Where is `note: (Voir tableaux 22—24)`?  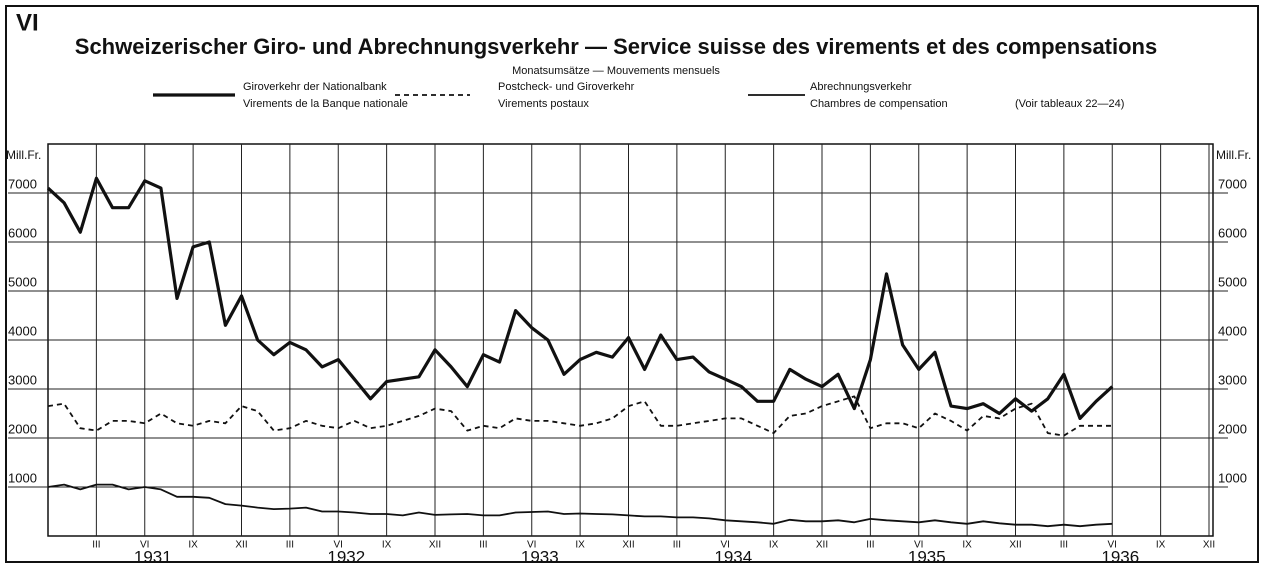 note: (Voir tableaux 22—24) is located at coordinates (1069, 104).